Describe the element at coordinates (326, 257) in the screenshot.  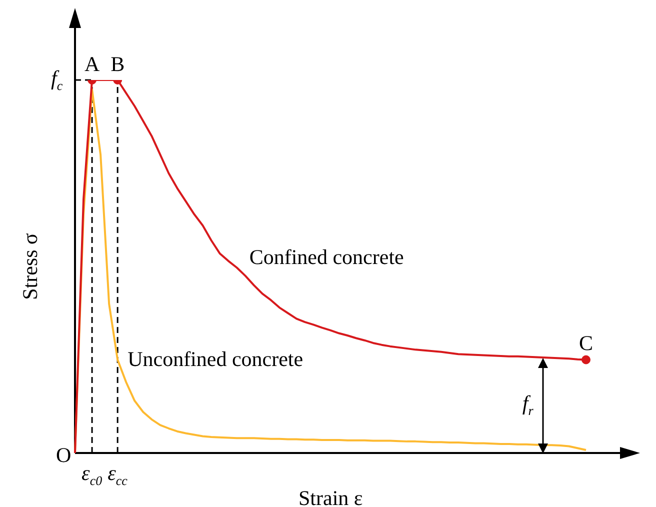
I see `series-label: Confined concrete` at that location.